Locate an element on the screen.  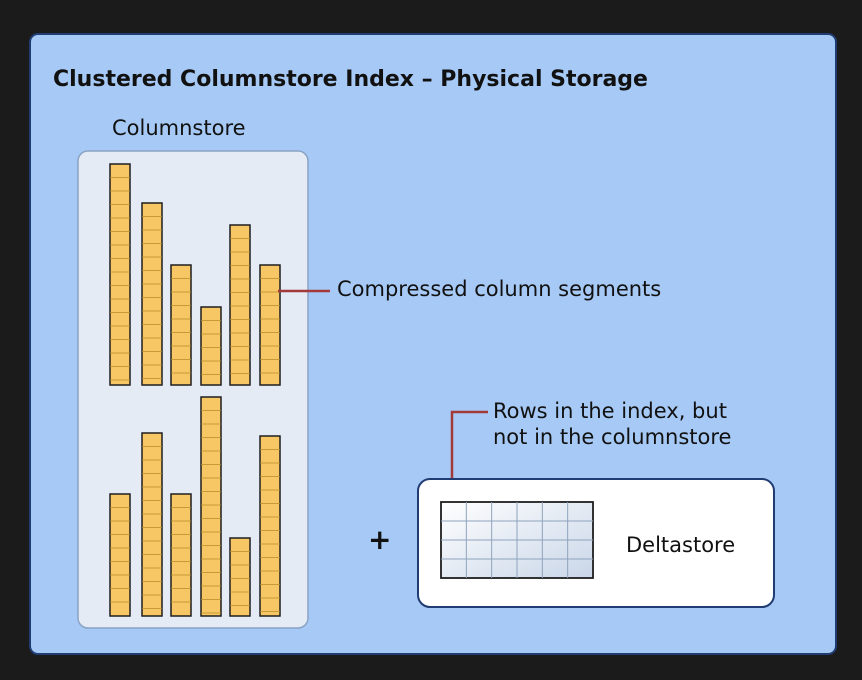
columnstore-label: Columnstore is located at coordinates (179, 128).